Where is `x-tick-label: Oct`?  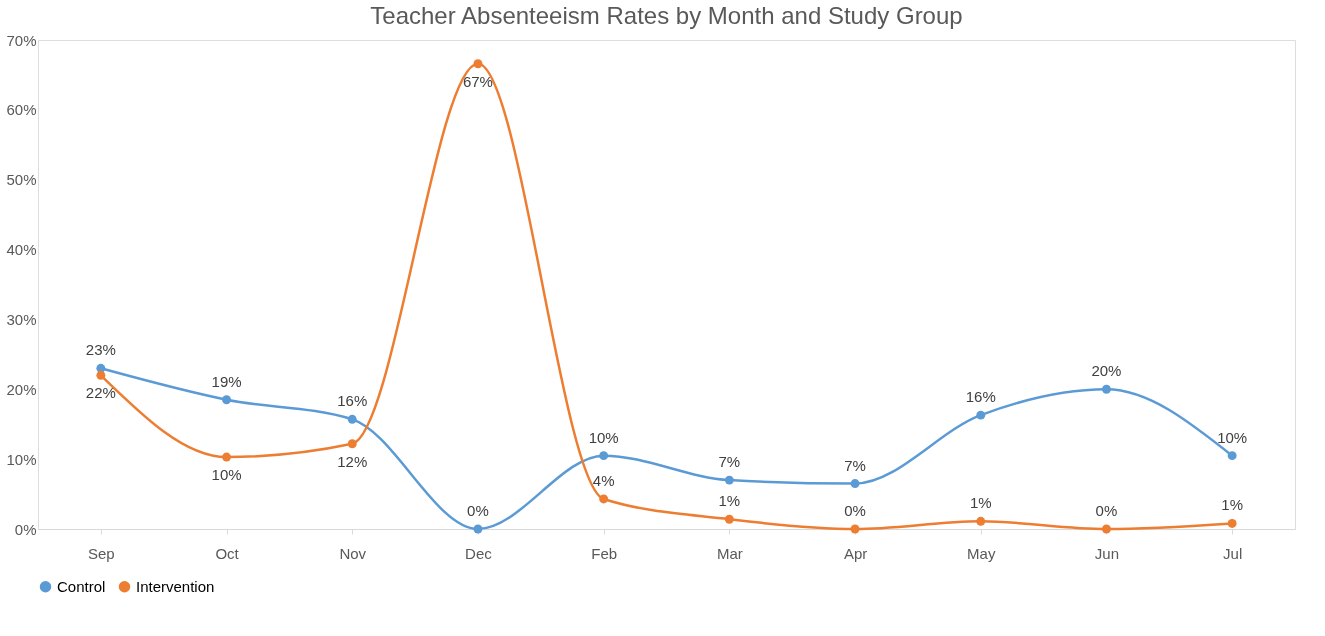
x-tick-label: Oct is located at coordinates (227, 553).